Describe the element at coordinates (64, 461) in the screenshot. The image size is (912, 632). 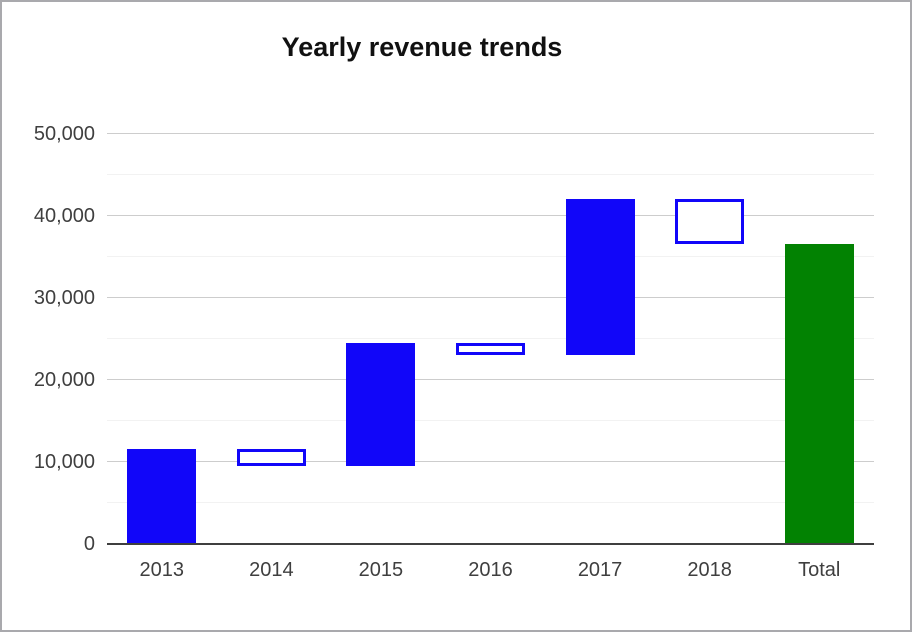
I see `y-axis-tick-label: 10,000` at that location.